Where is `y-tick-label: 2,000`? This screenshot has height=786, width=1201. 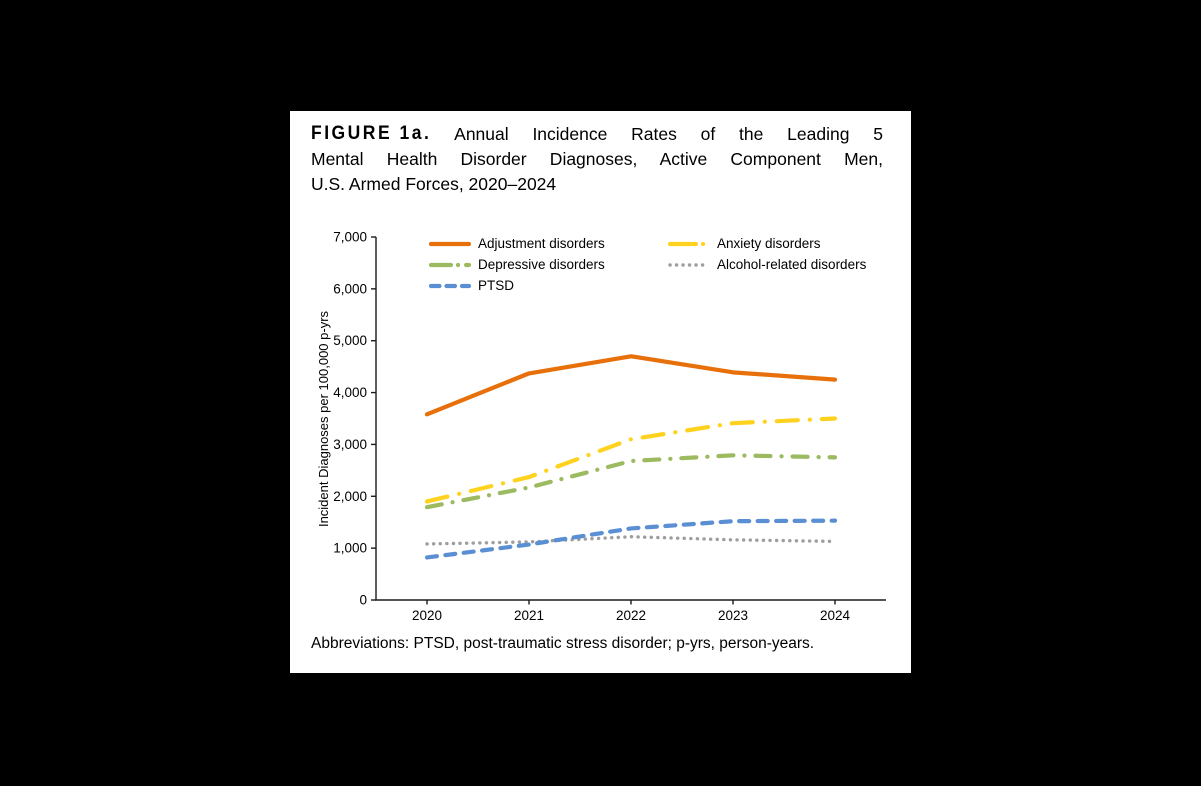
y-tick-label: 2,000 is located at coordinates (350, 496).